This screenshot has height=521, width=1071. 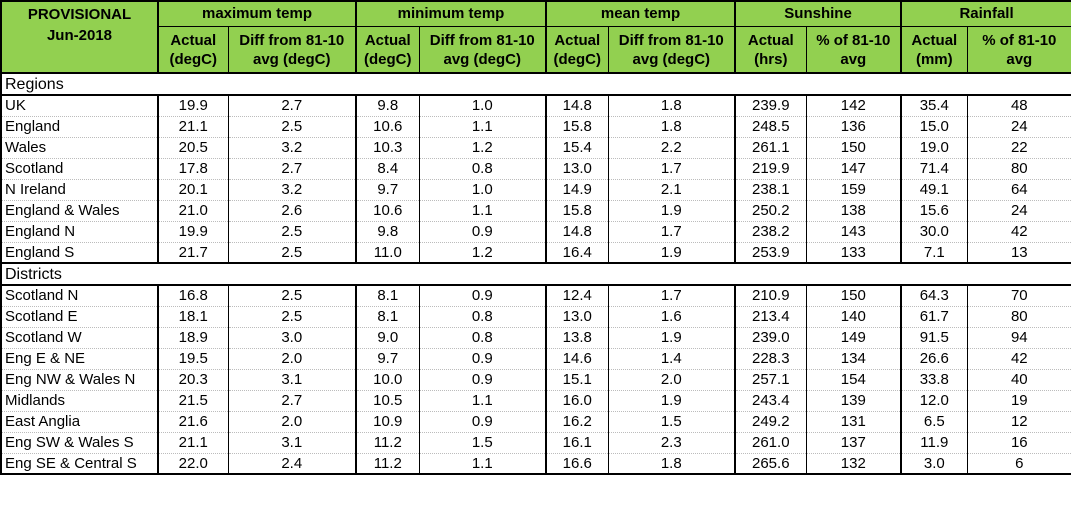 I want to click on row-label: Wales, so click(x=79, y=148).